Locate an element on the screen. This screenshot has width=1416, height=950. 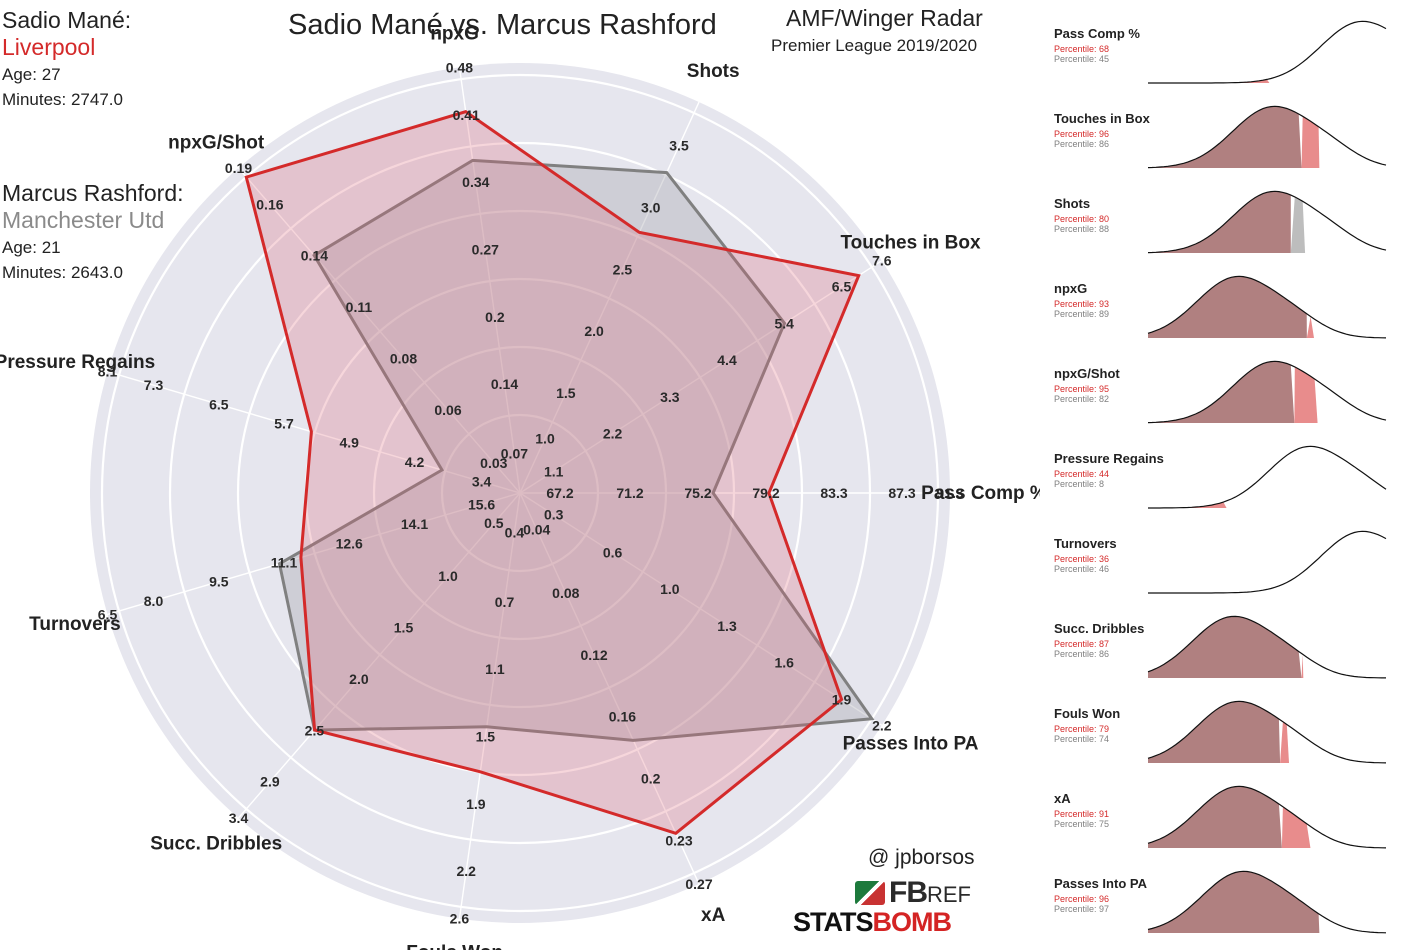
player1-percentile: Percentile: 68 is located at coordinates (1081, 49).